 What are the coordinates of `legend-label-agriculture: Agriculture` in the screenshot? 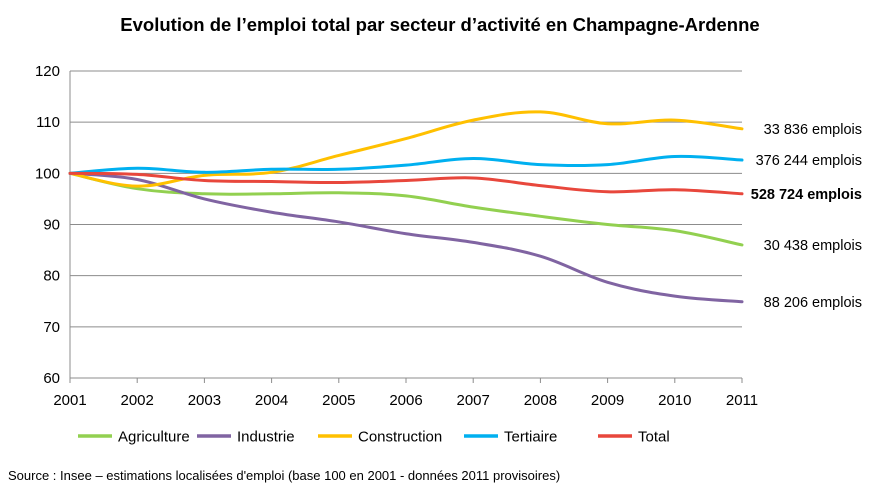 It's located at (154, 437).